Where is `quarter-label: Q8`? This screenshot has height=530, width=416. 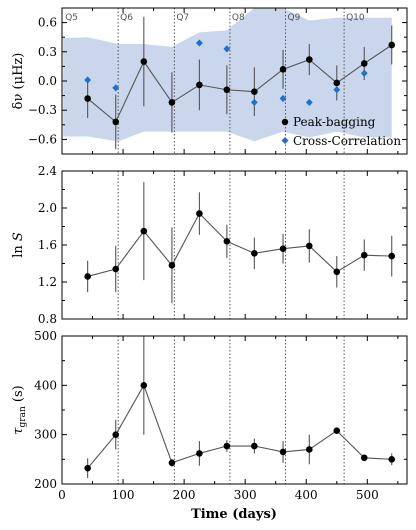
quarter-label: Q8 is located at coordinates (238, 18).